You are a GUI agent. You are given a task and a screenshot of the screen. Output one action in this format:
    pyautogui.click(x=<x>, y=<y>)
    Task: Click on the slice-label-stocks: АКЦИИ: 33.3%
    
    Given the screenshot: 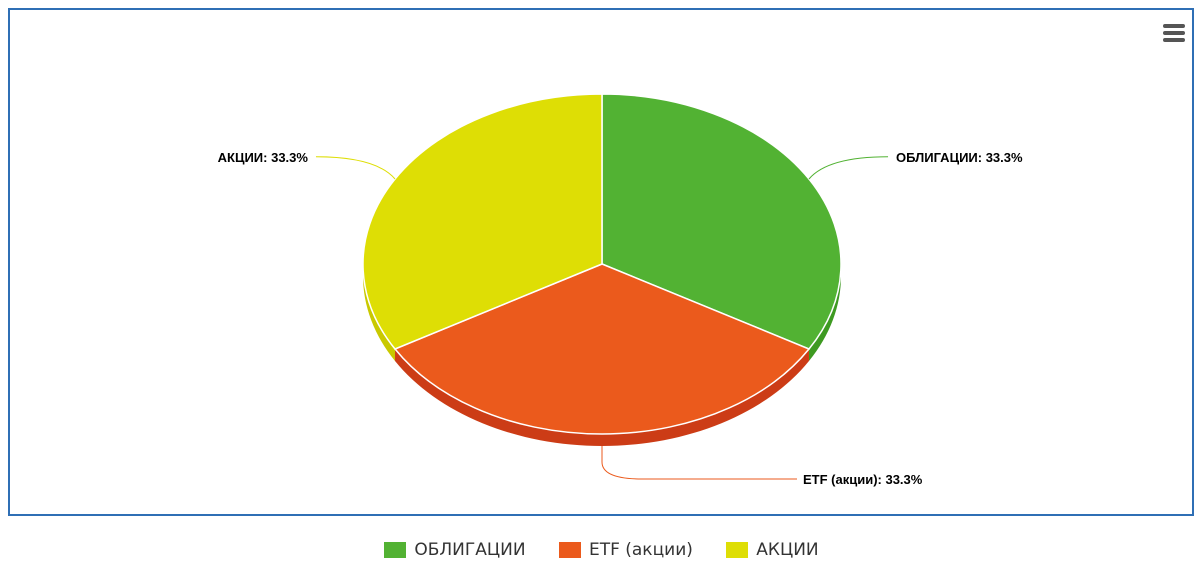 What is the action you would take?
    pyautogui.click(x=263, y=157)
    